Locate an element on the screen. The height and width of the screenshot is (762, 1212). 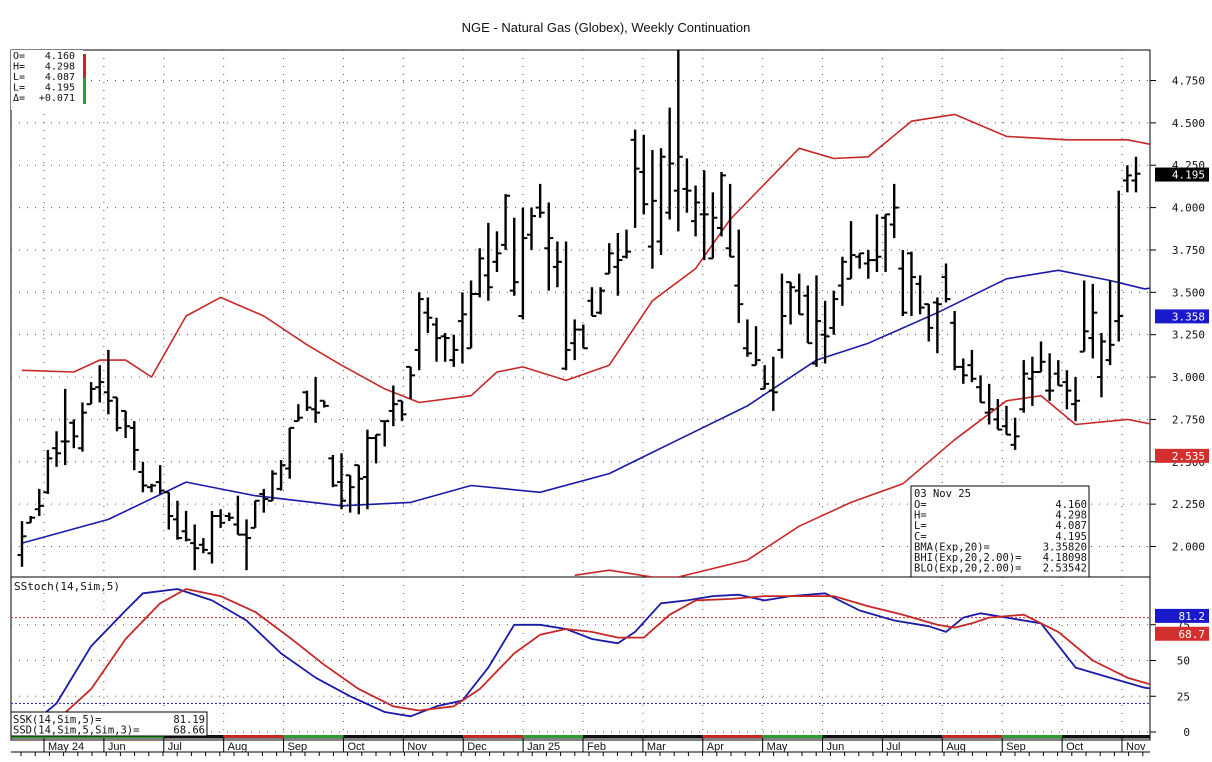
price-tick-label: 4.750 is located at coordinates (1188, 81).